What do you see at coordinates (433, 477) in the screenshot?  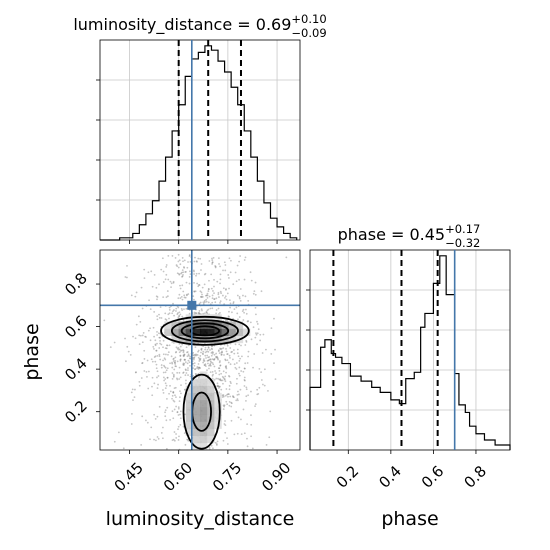 I see `x-tick-label: 0.6` at bounding box center [433, 477].